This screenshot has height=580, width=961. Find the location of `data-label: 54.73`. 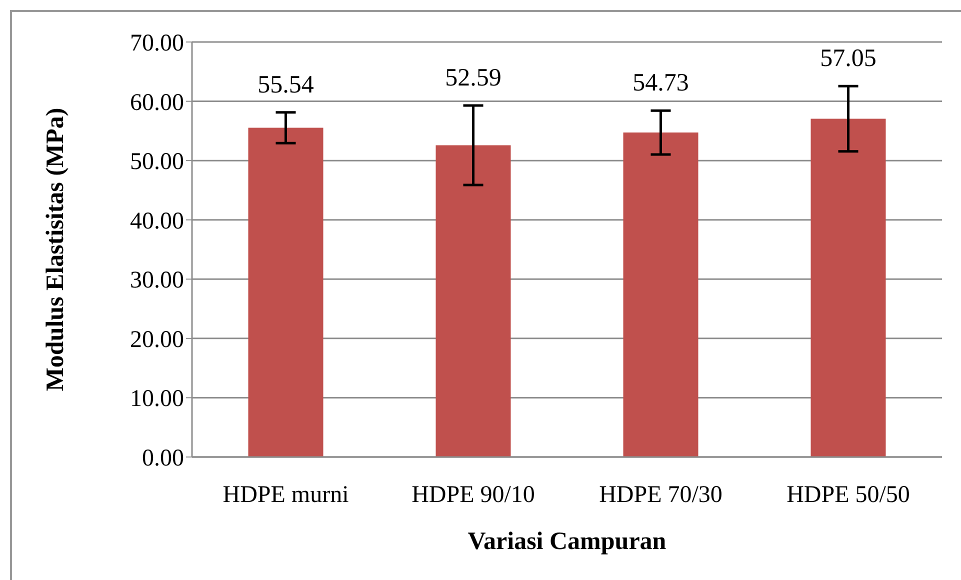

data-label: 54.73 is located at coordinates (660, 83).